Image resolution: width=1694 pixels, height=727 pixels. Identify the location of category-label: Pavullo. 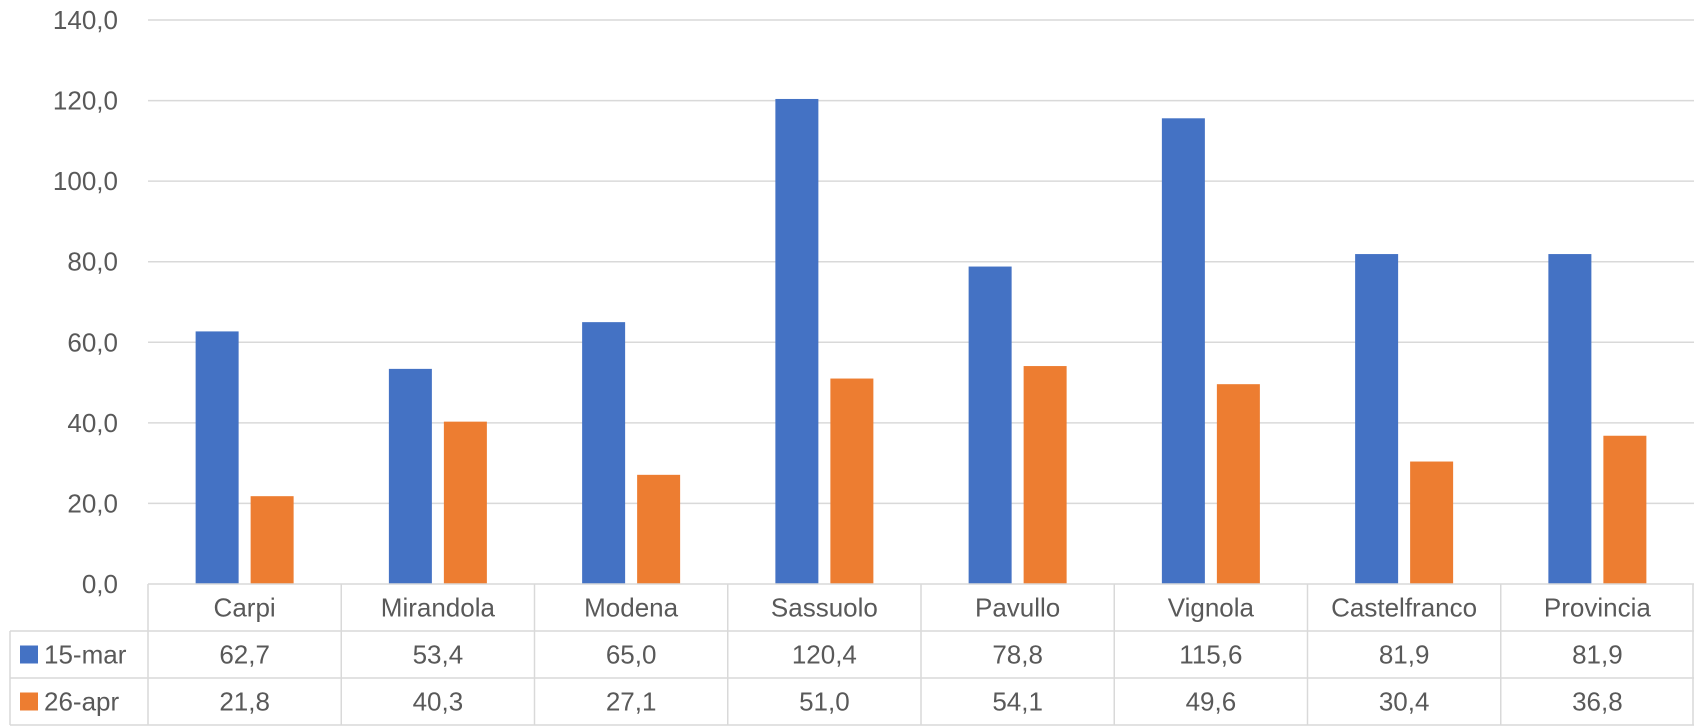
(1017, 608).